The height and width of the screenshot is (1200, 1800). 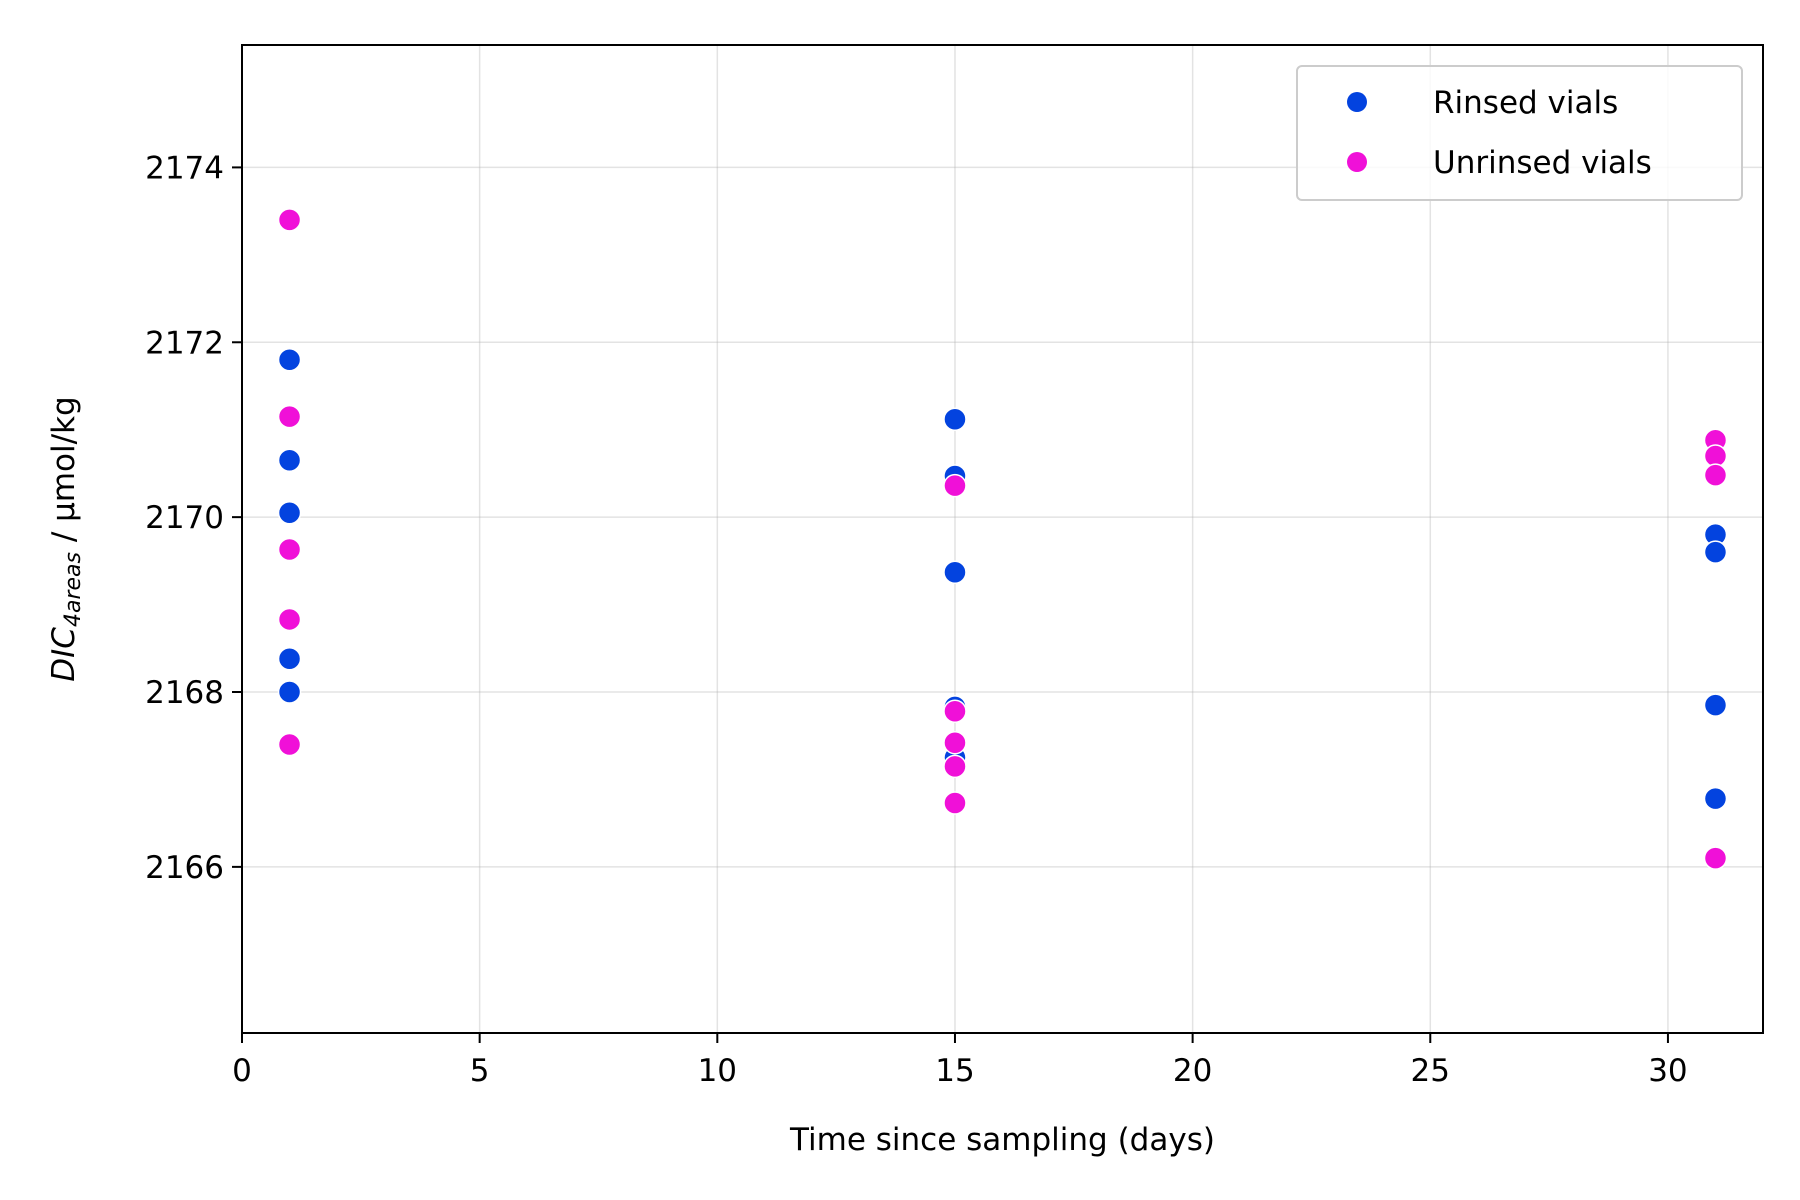 I want to click on y-axis: 2166 2168 2170 2172 2174, so click(x=193, y=518).